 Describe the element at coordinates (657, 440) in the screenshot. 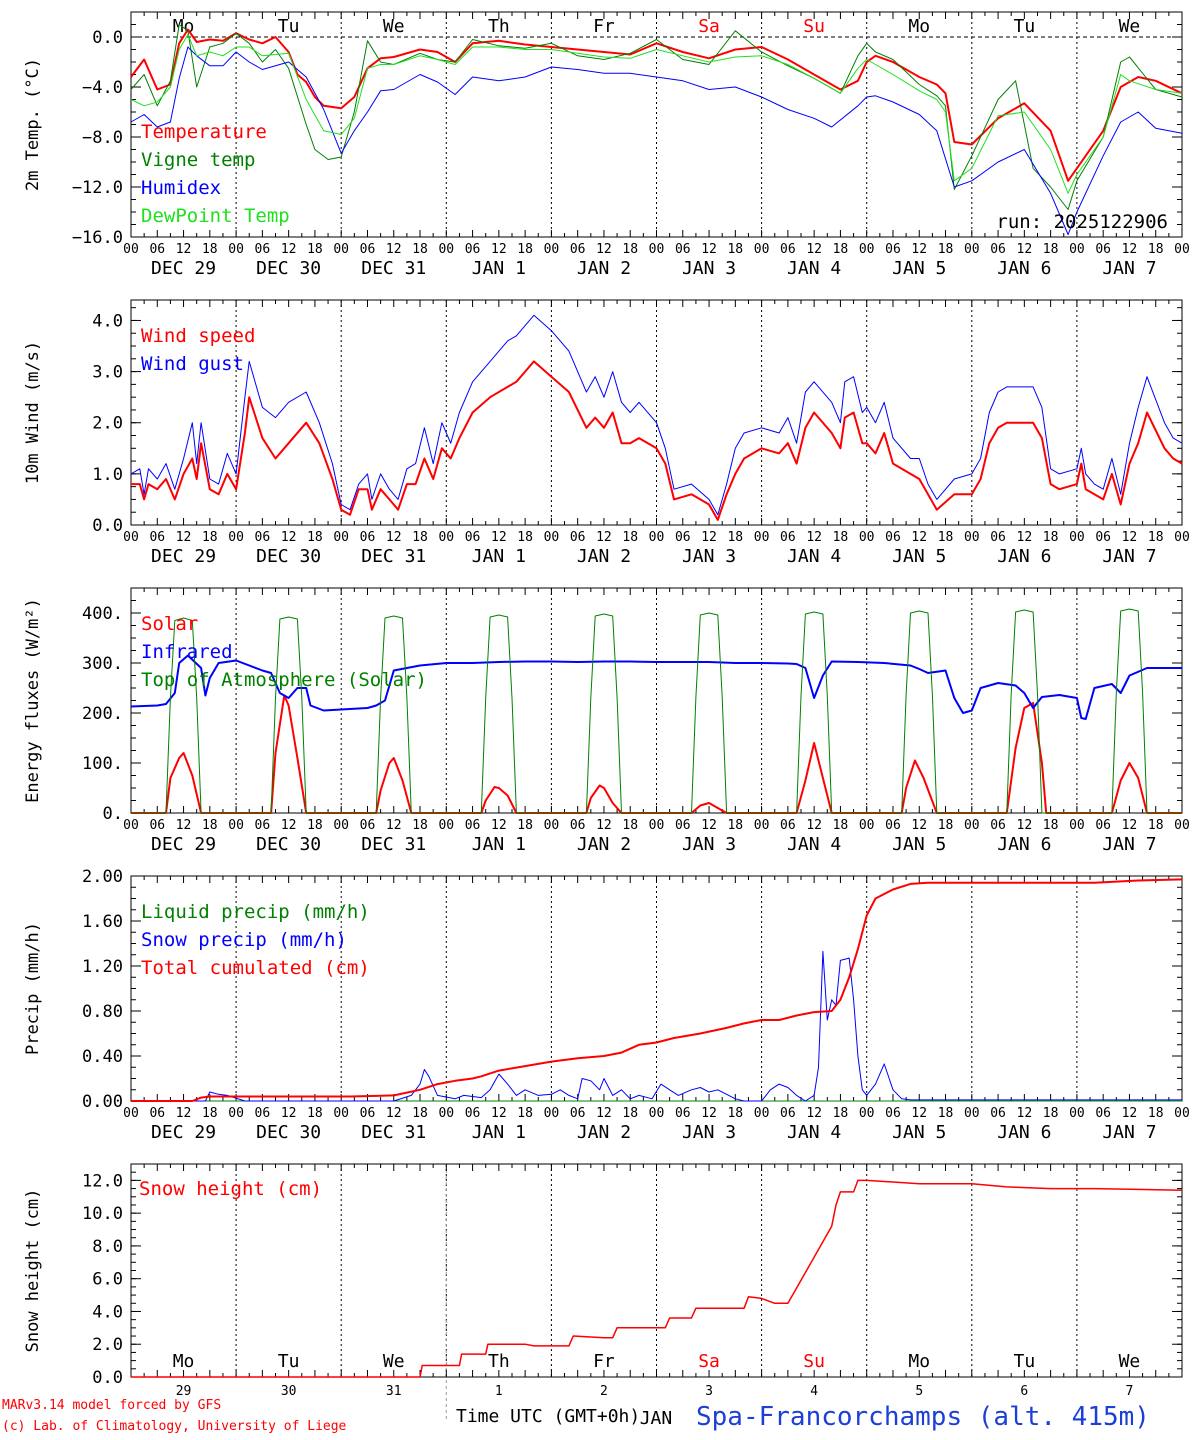

I see `series-wind-speed` at that location.